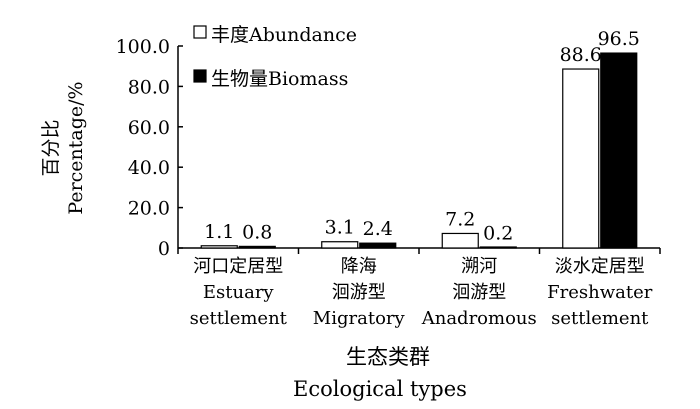 This screenshot has width=700, height=409. I want to click on y-axis-title-zh: 百分比, so click(51, 147).